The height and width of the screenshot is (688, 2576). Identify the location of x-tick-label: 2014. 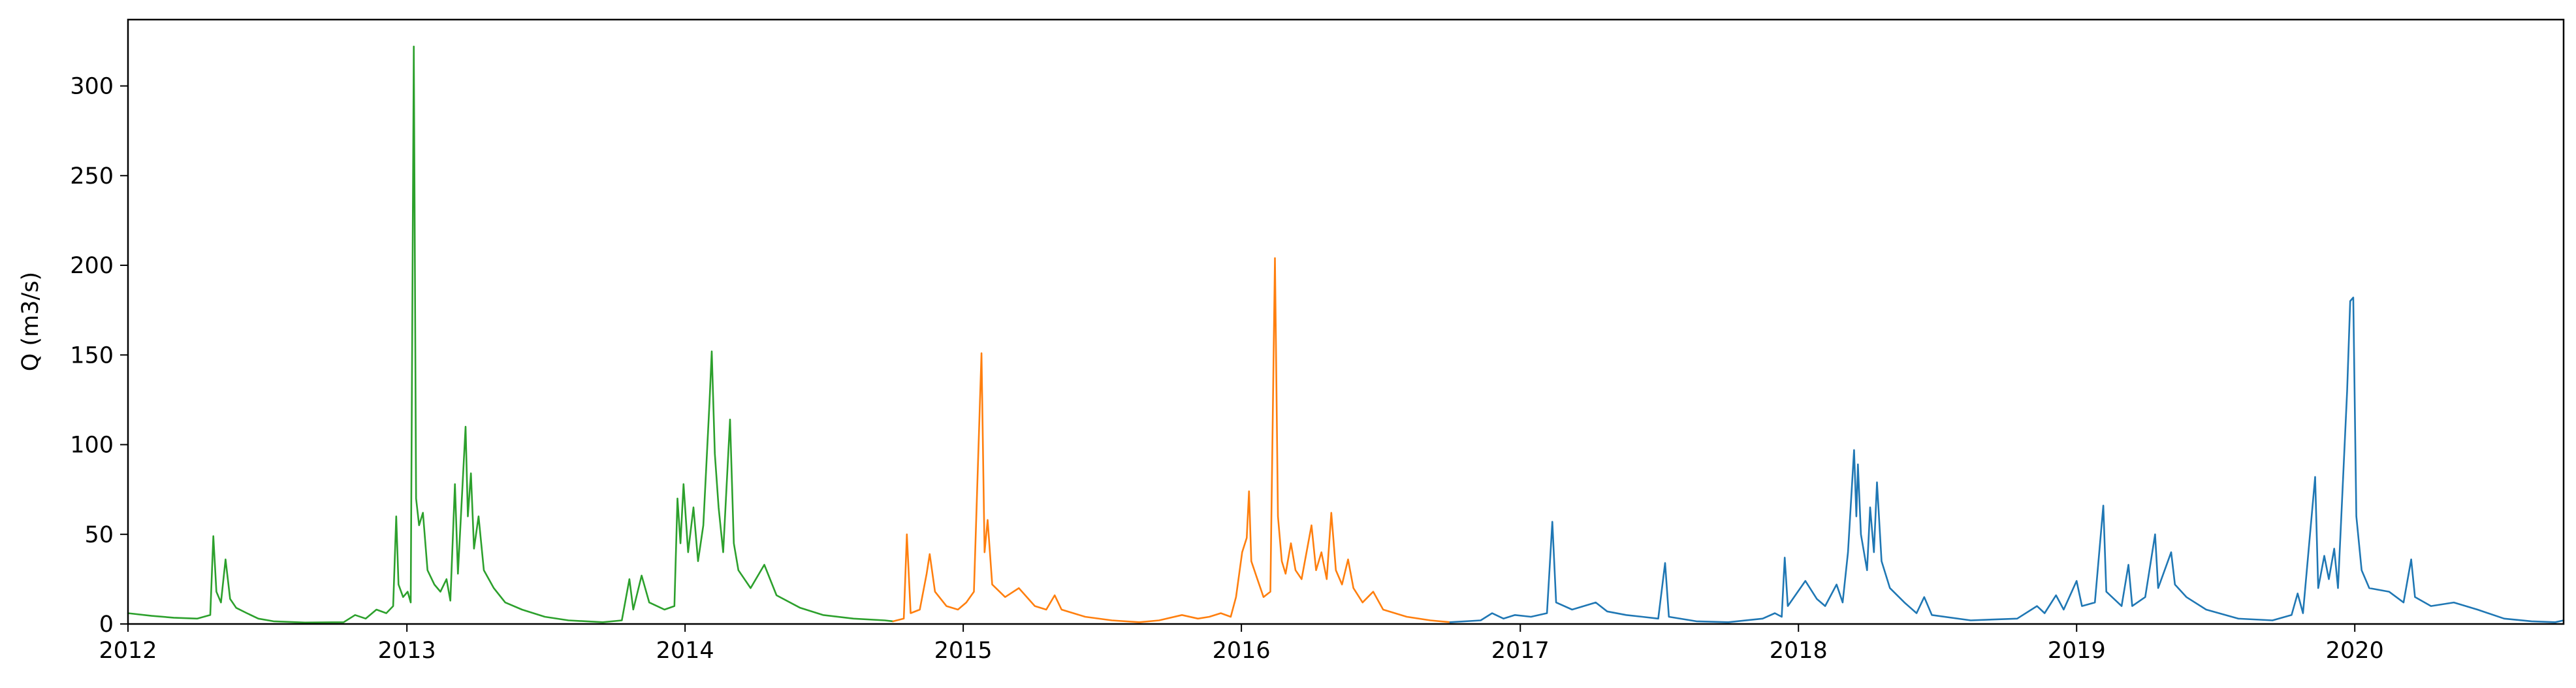
(685, 651).